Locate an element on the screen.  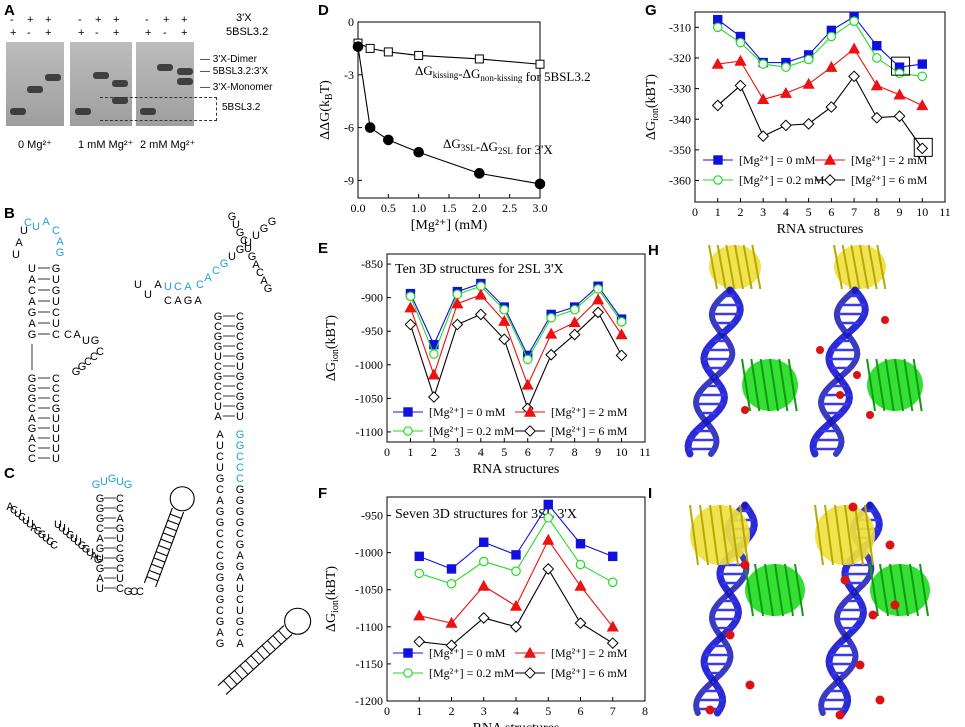
legend-label: [Mg²⁺] = 2 mM is located at coordinates (589, 412).